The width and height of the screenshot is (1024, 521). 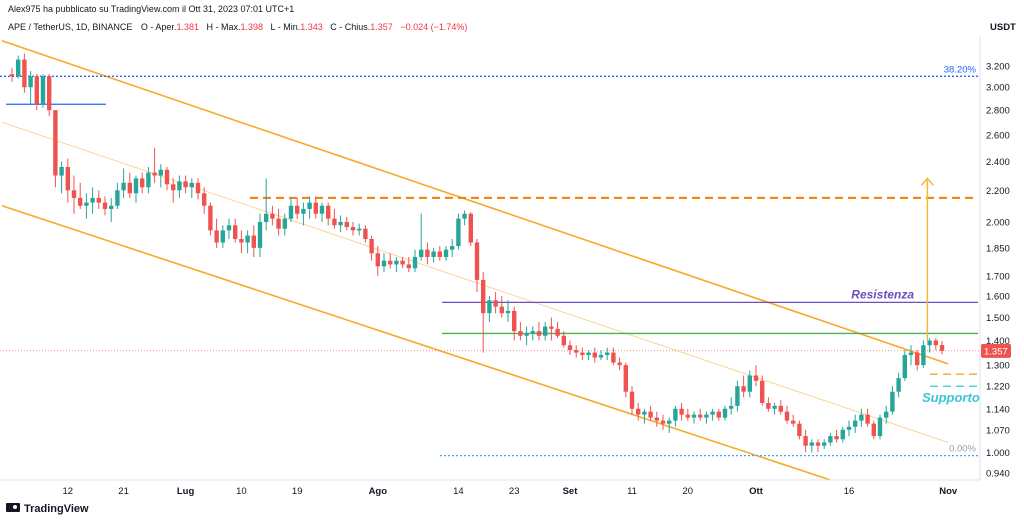 What do you see at coordinates (241, 491) in the screenshot?
I see `time-tick-label: 10` at bounding box center [241, 491].